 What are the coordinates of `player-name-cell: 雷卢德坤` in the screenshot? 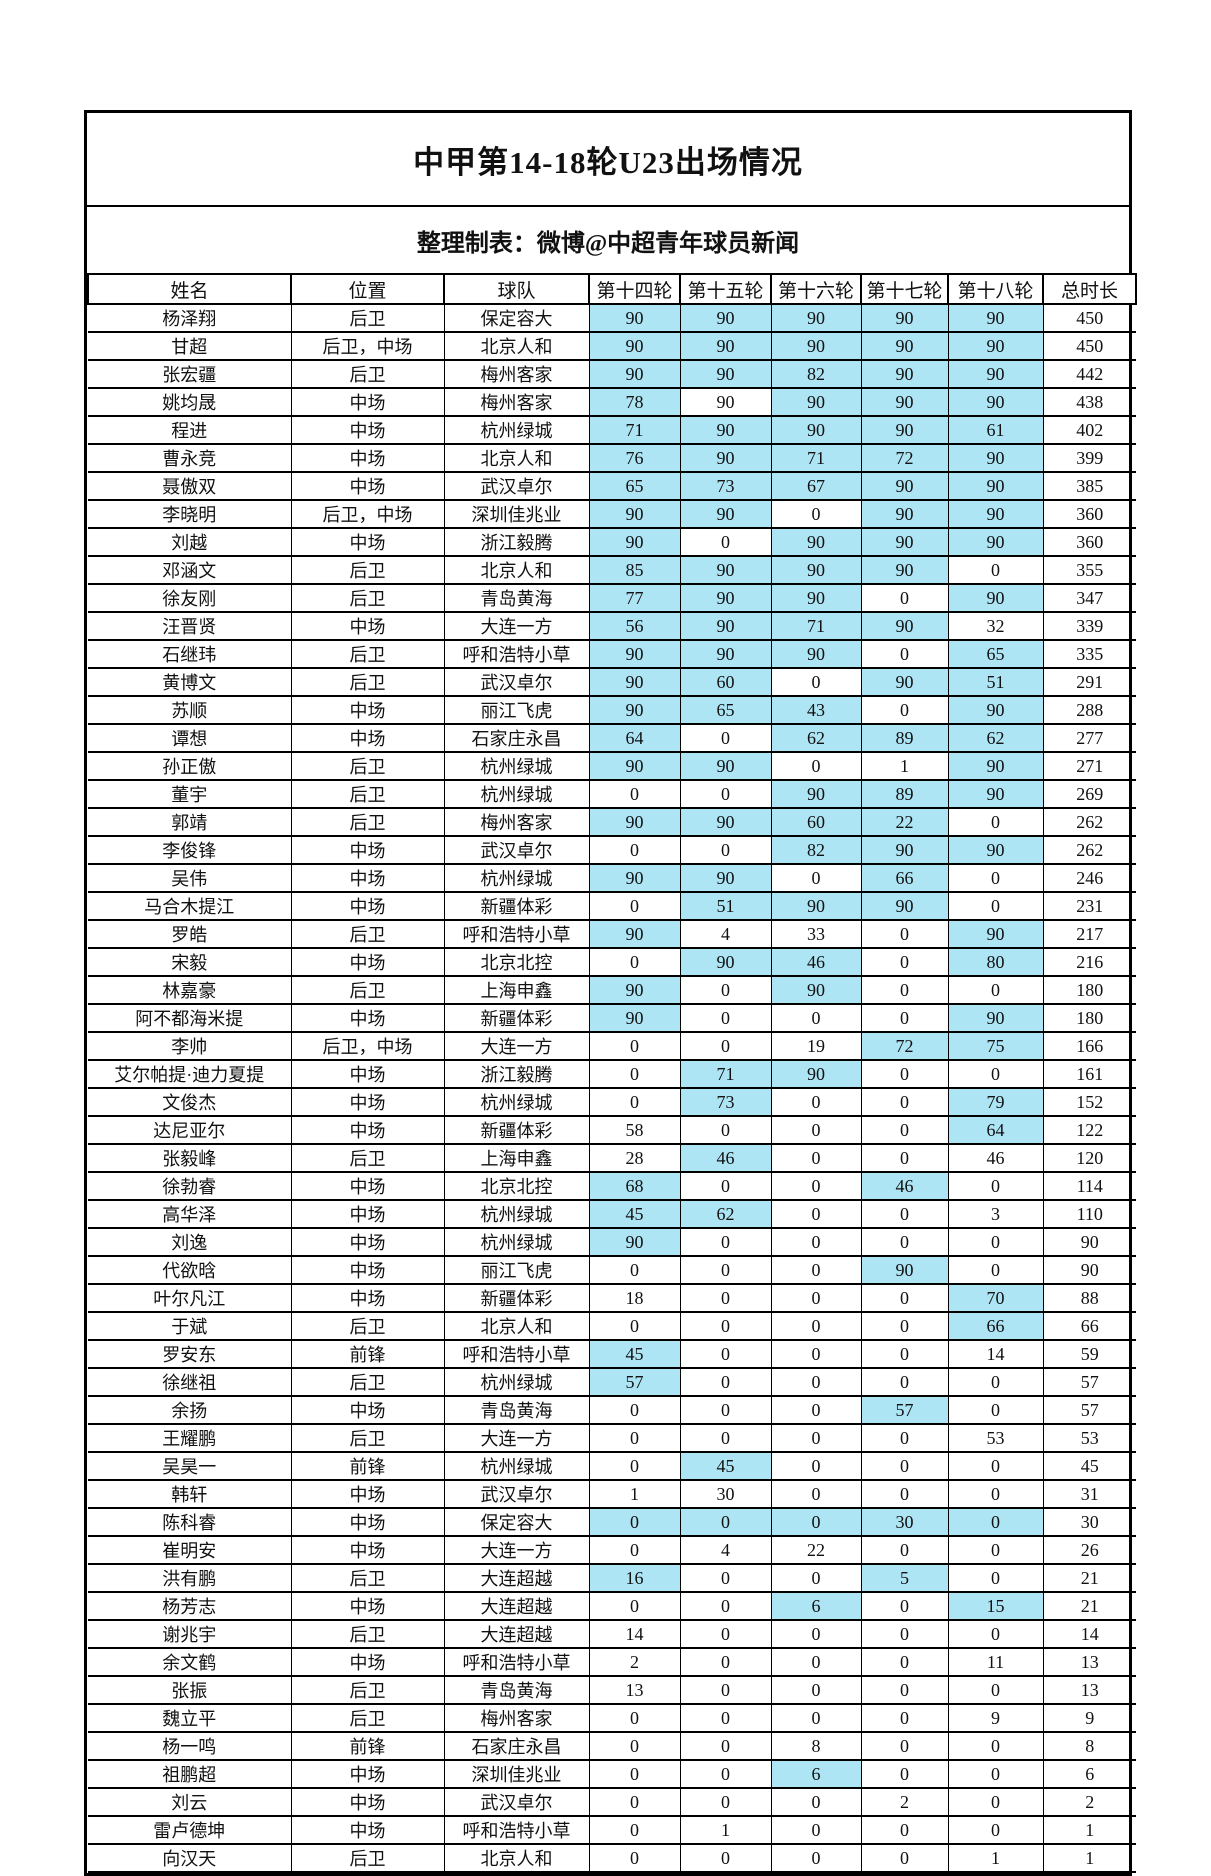 It's located at (190, 1830).